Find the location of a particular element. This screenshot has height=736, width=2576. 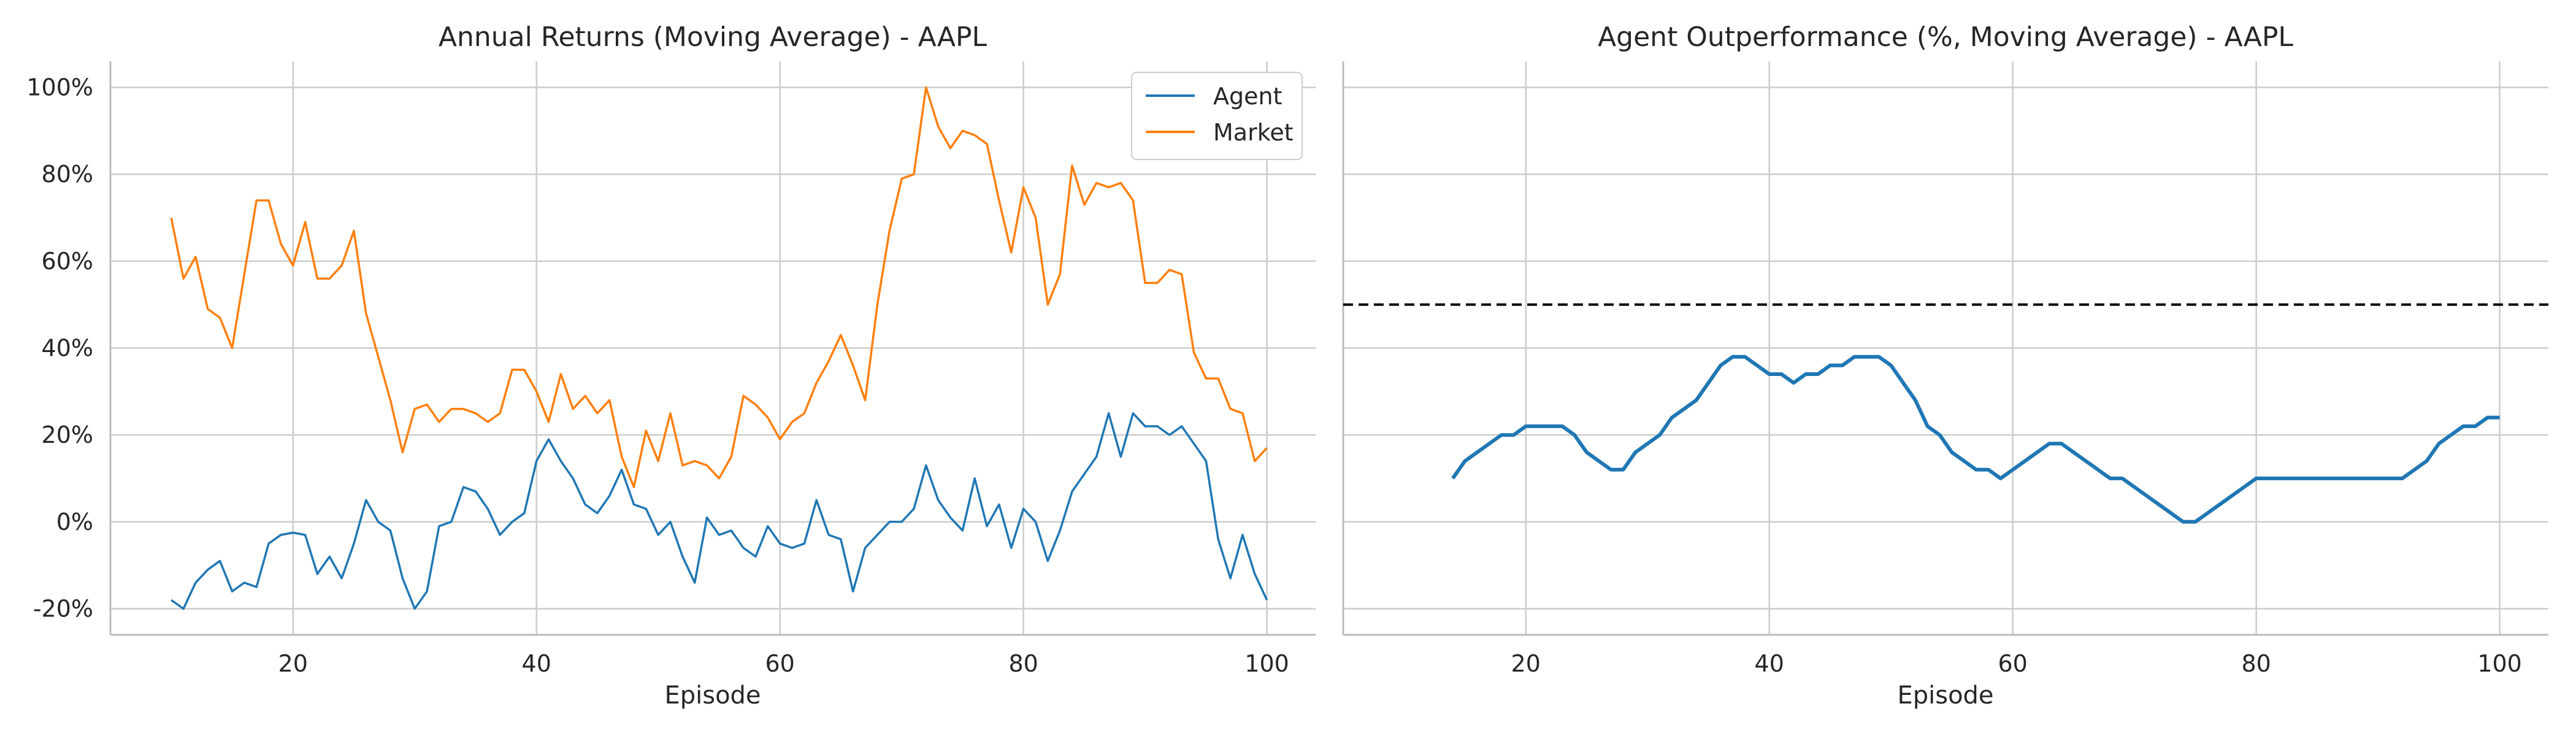

returns-chart-x-ticks: 20 40 60 80 100 is located at coordinates (783, 663).